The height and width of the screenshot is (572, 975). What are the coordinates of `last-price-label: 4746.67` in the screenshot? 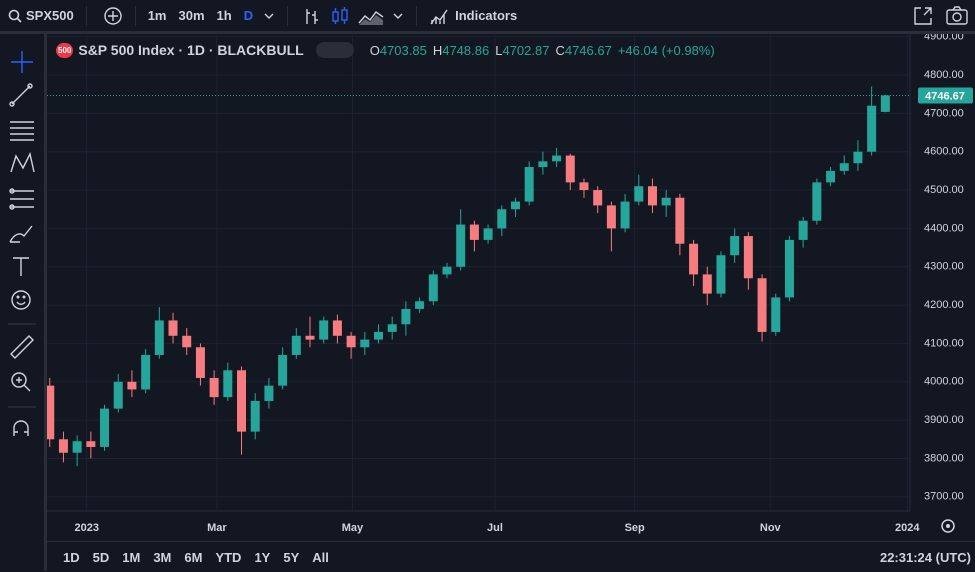 It's located at (945, 96).